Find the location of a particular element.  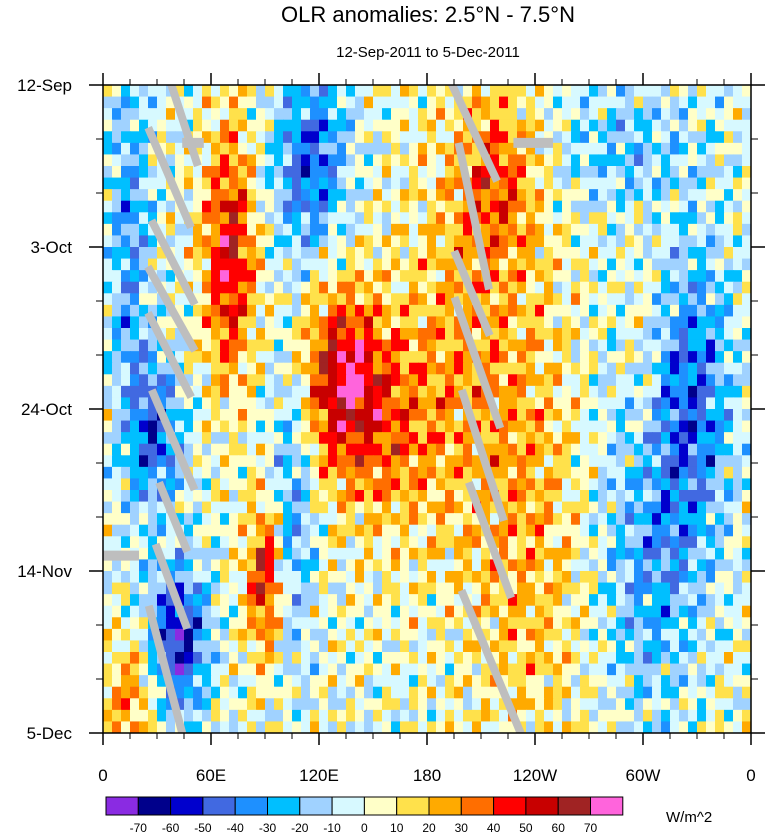

missing-data-swath is located at coordinates (473, 216).